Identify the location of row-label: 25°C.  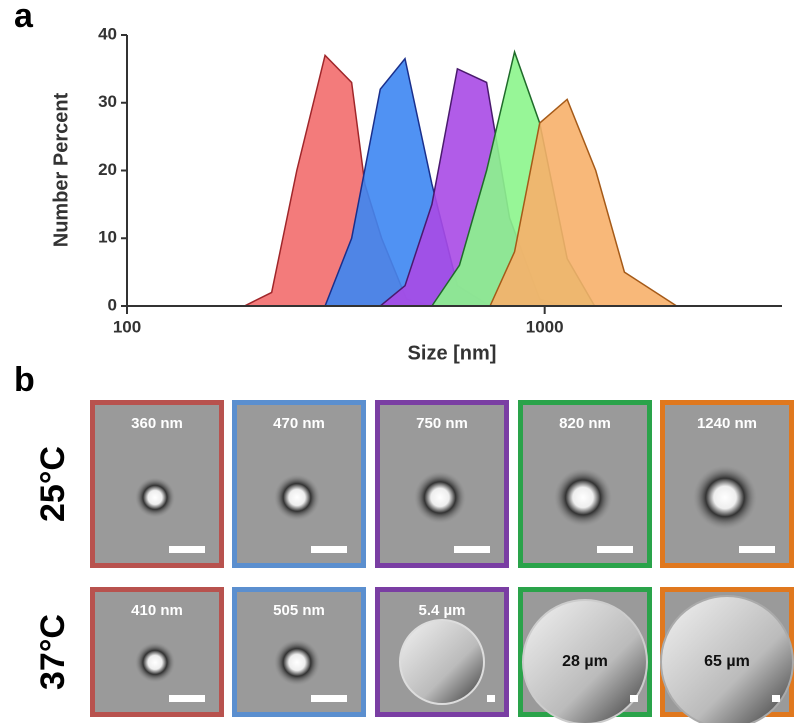
(53, 484).